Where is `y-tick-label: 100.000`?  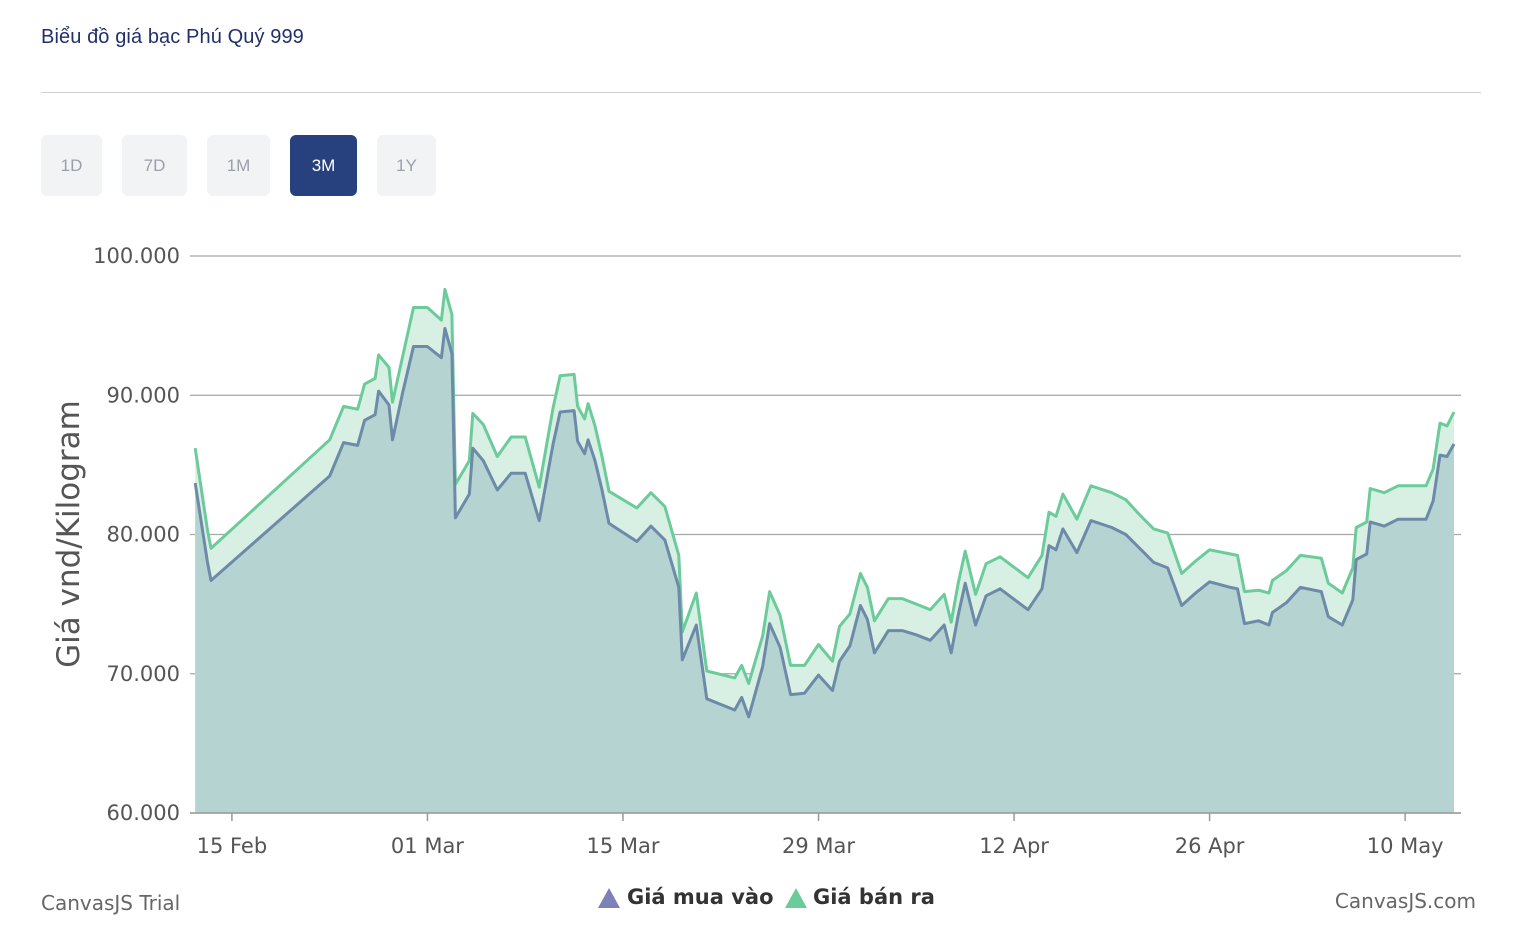 y-tick-label: 100.000 is located at coordinates (136, 256).